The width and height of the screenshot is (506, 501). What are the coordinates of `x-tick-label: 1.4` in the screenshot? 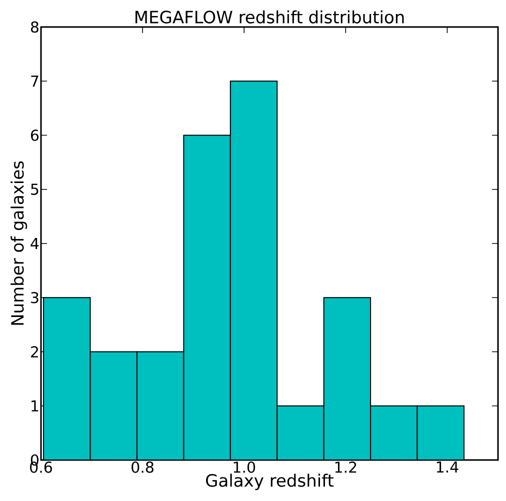 It's located at (447, 467).